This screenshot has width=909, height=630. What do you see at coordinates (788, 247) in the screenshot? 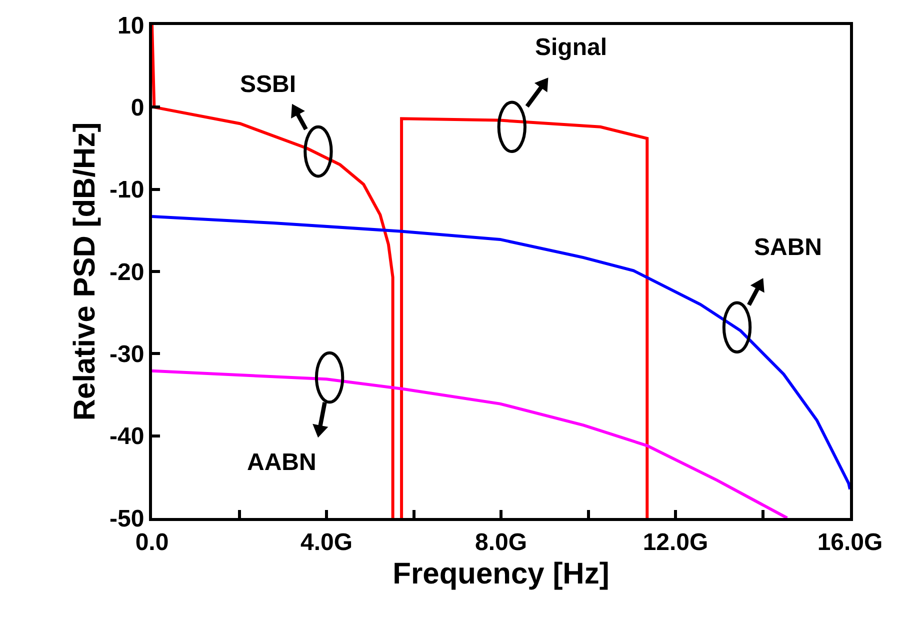
I see `text: SABN` at bounding box center [788, 247].